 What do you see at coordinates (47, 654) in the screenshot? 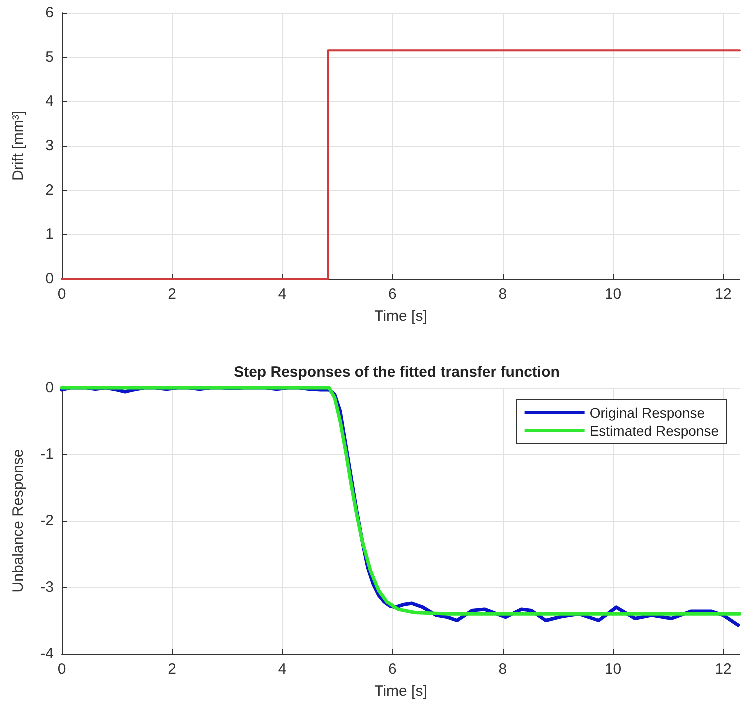
I see `y-tick-label: -4` at bounding box center [47, 654].